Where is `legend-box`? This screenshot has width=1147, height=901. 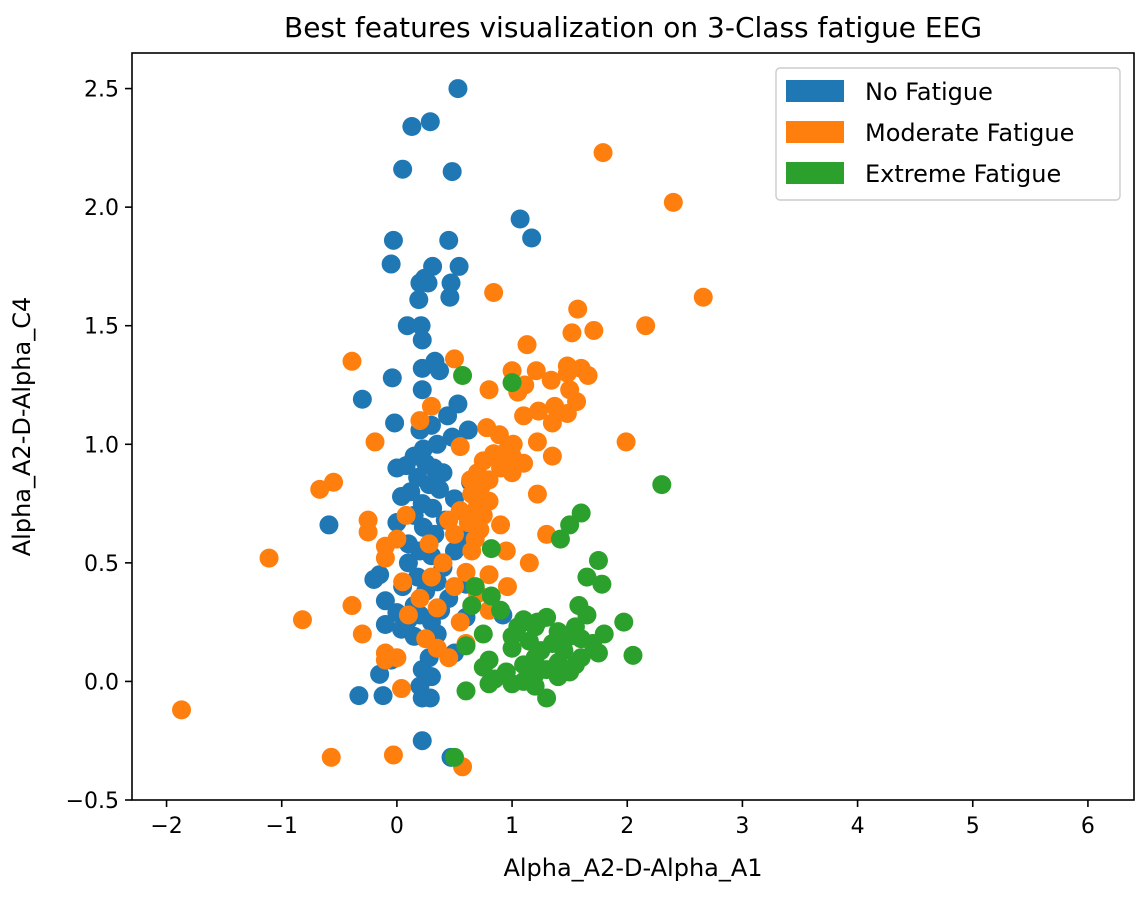 legend-box is located at coordinates (948, 134).